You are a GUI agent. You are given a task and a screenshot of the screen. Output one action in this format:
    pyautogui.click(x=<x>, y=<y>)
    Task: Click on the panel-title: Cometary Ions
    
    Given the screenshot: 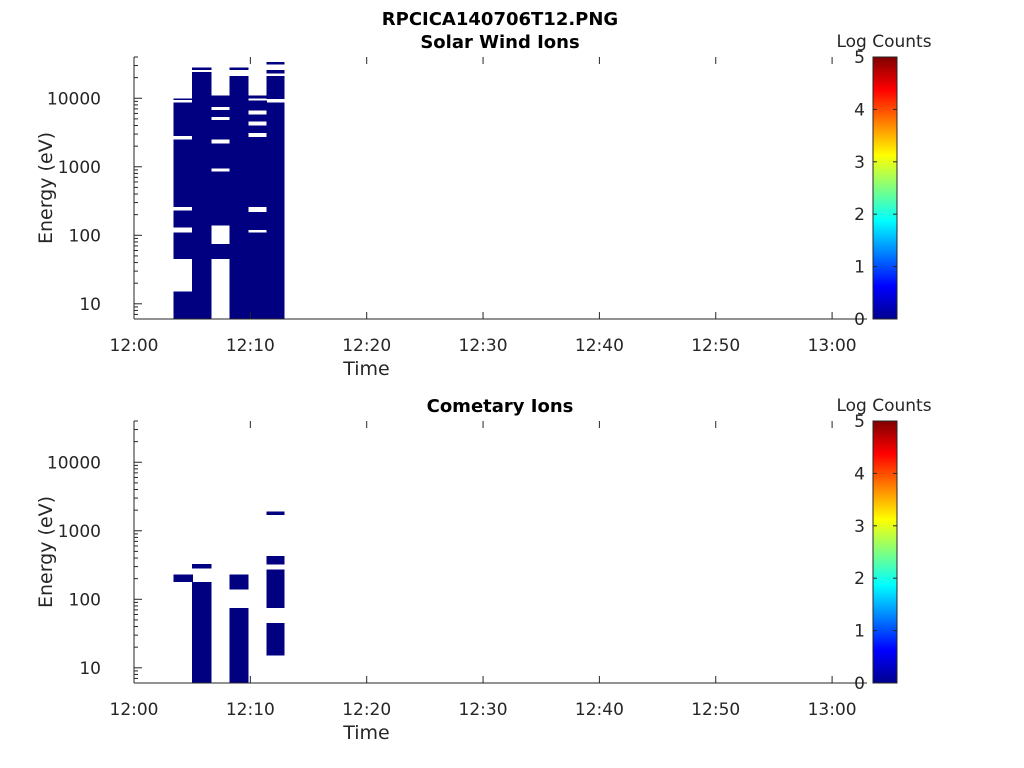 What is the action you would take?
    pyautogui.click(x=500, y=406)
    